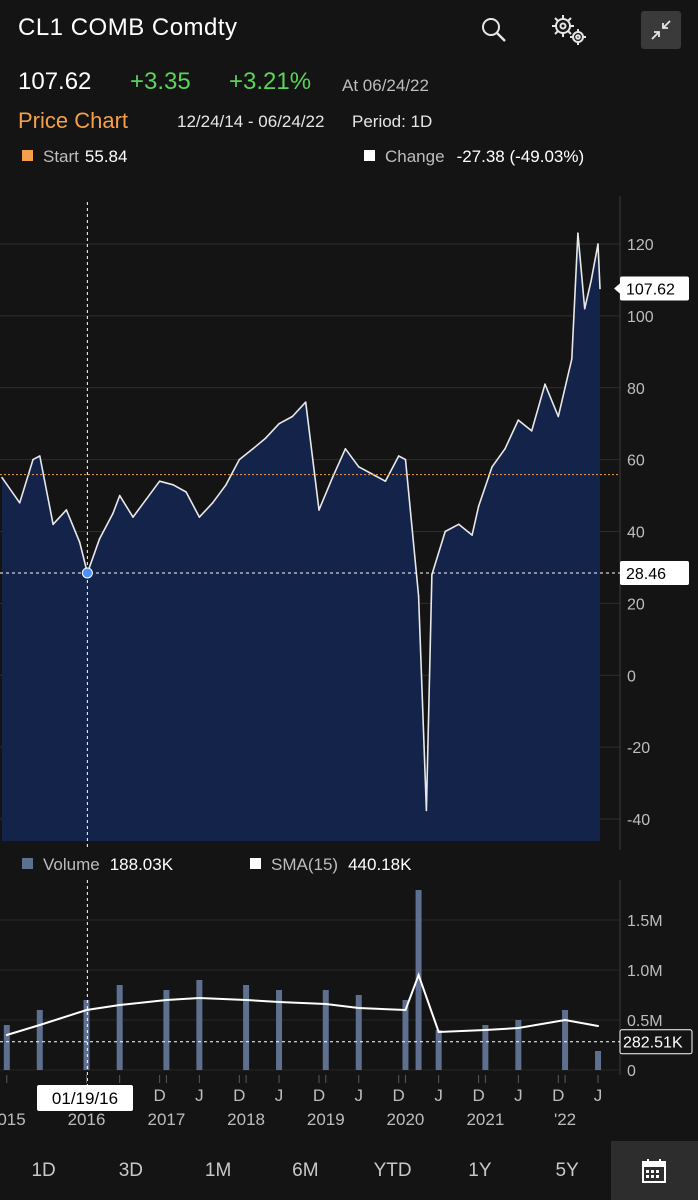 The width and height of the screenshot is (698, 1200). I want to click on price-y-tick: -40, so click(638, 820).